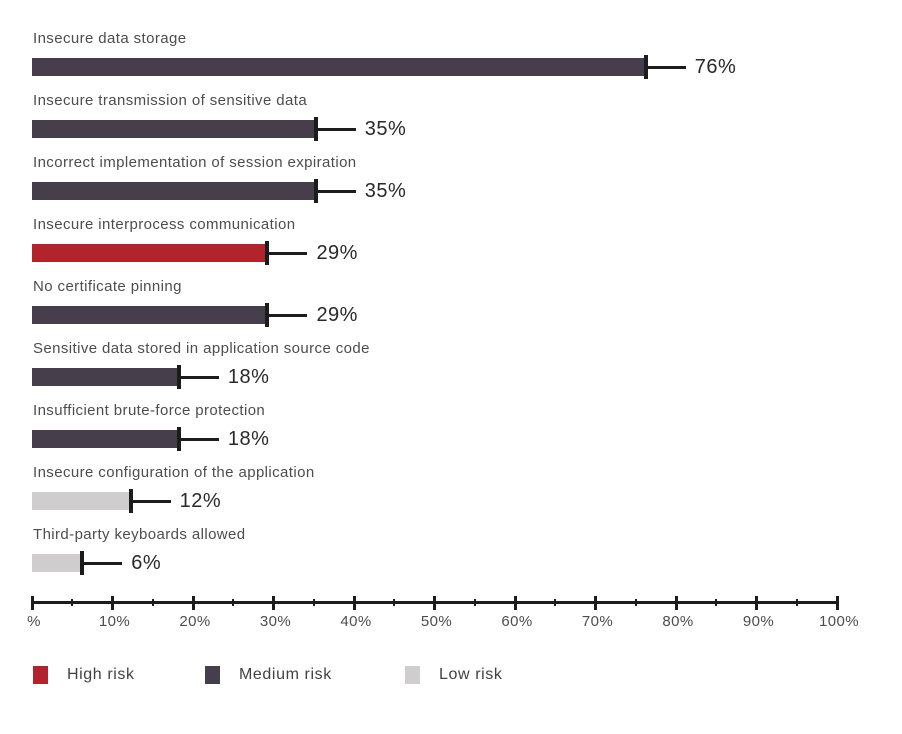 This screenshot has height=734, width=902. What do you see at coordinates (101, 674) in the screenshot?
I see `legend-label: High risk` at bounding box center [101, 674].